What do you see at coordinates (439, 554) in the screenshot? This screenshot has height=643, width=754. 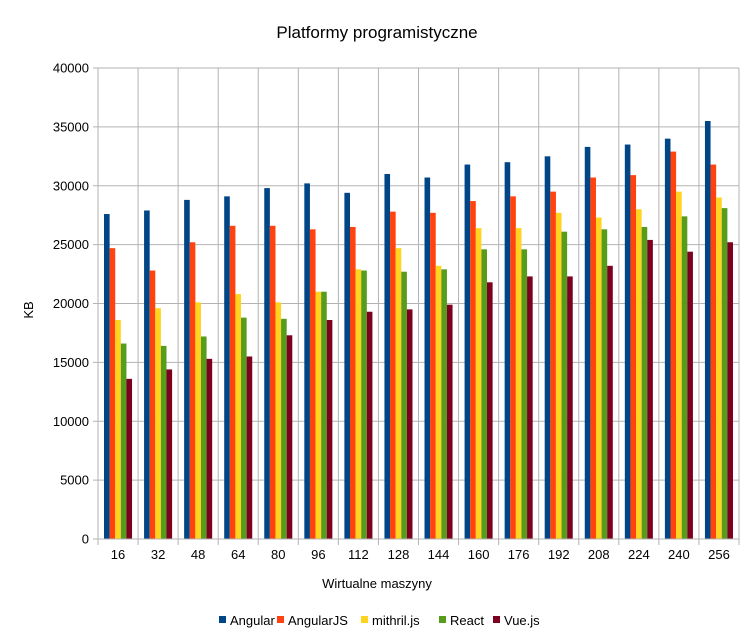 I see `x-tick-label: 144` at bounding box center [439, 554].